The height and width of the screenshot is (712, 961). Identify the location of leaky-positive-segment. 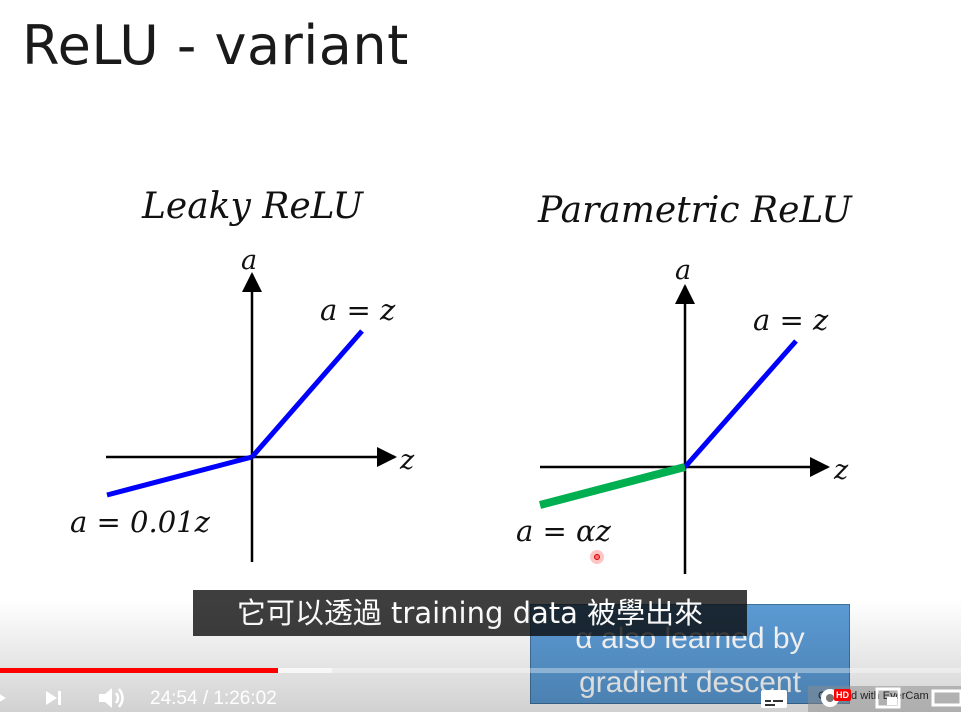
(307, 394).